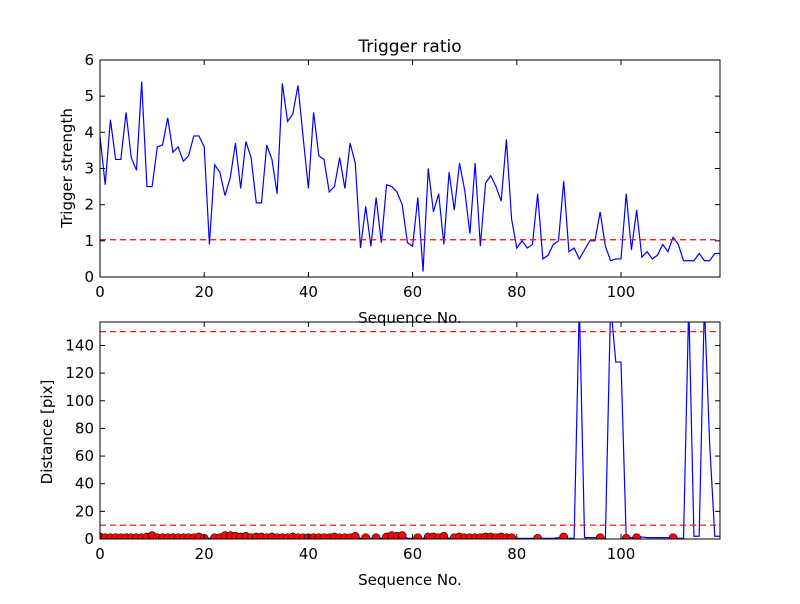 The width and height of the screenshot is (800, 604). Describe the element at coordinates (410, 318) in the screenshot. I see `x-axis-label: Sequence No.` at that location.